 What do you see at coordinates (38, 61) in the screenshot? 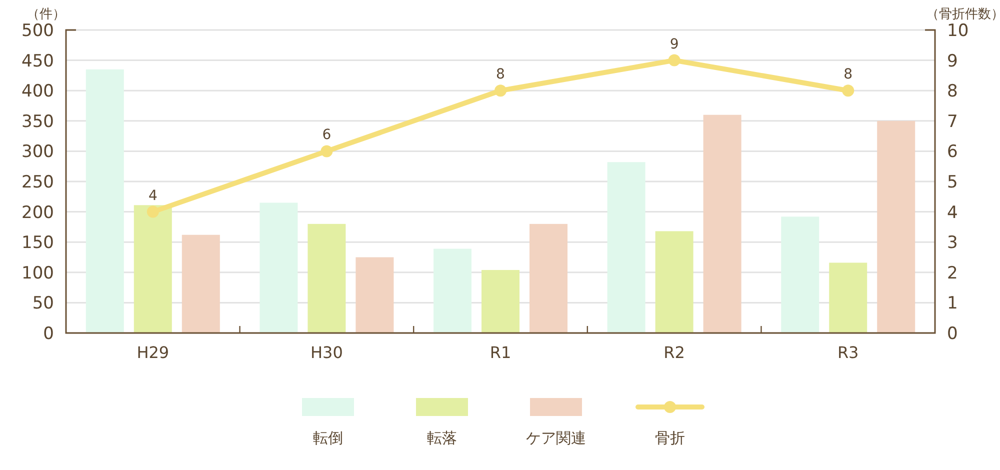
I see `y-tick-label: 450` at bounding box center [38, 61].